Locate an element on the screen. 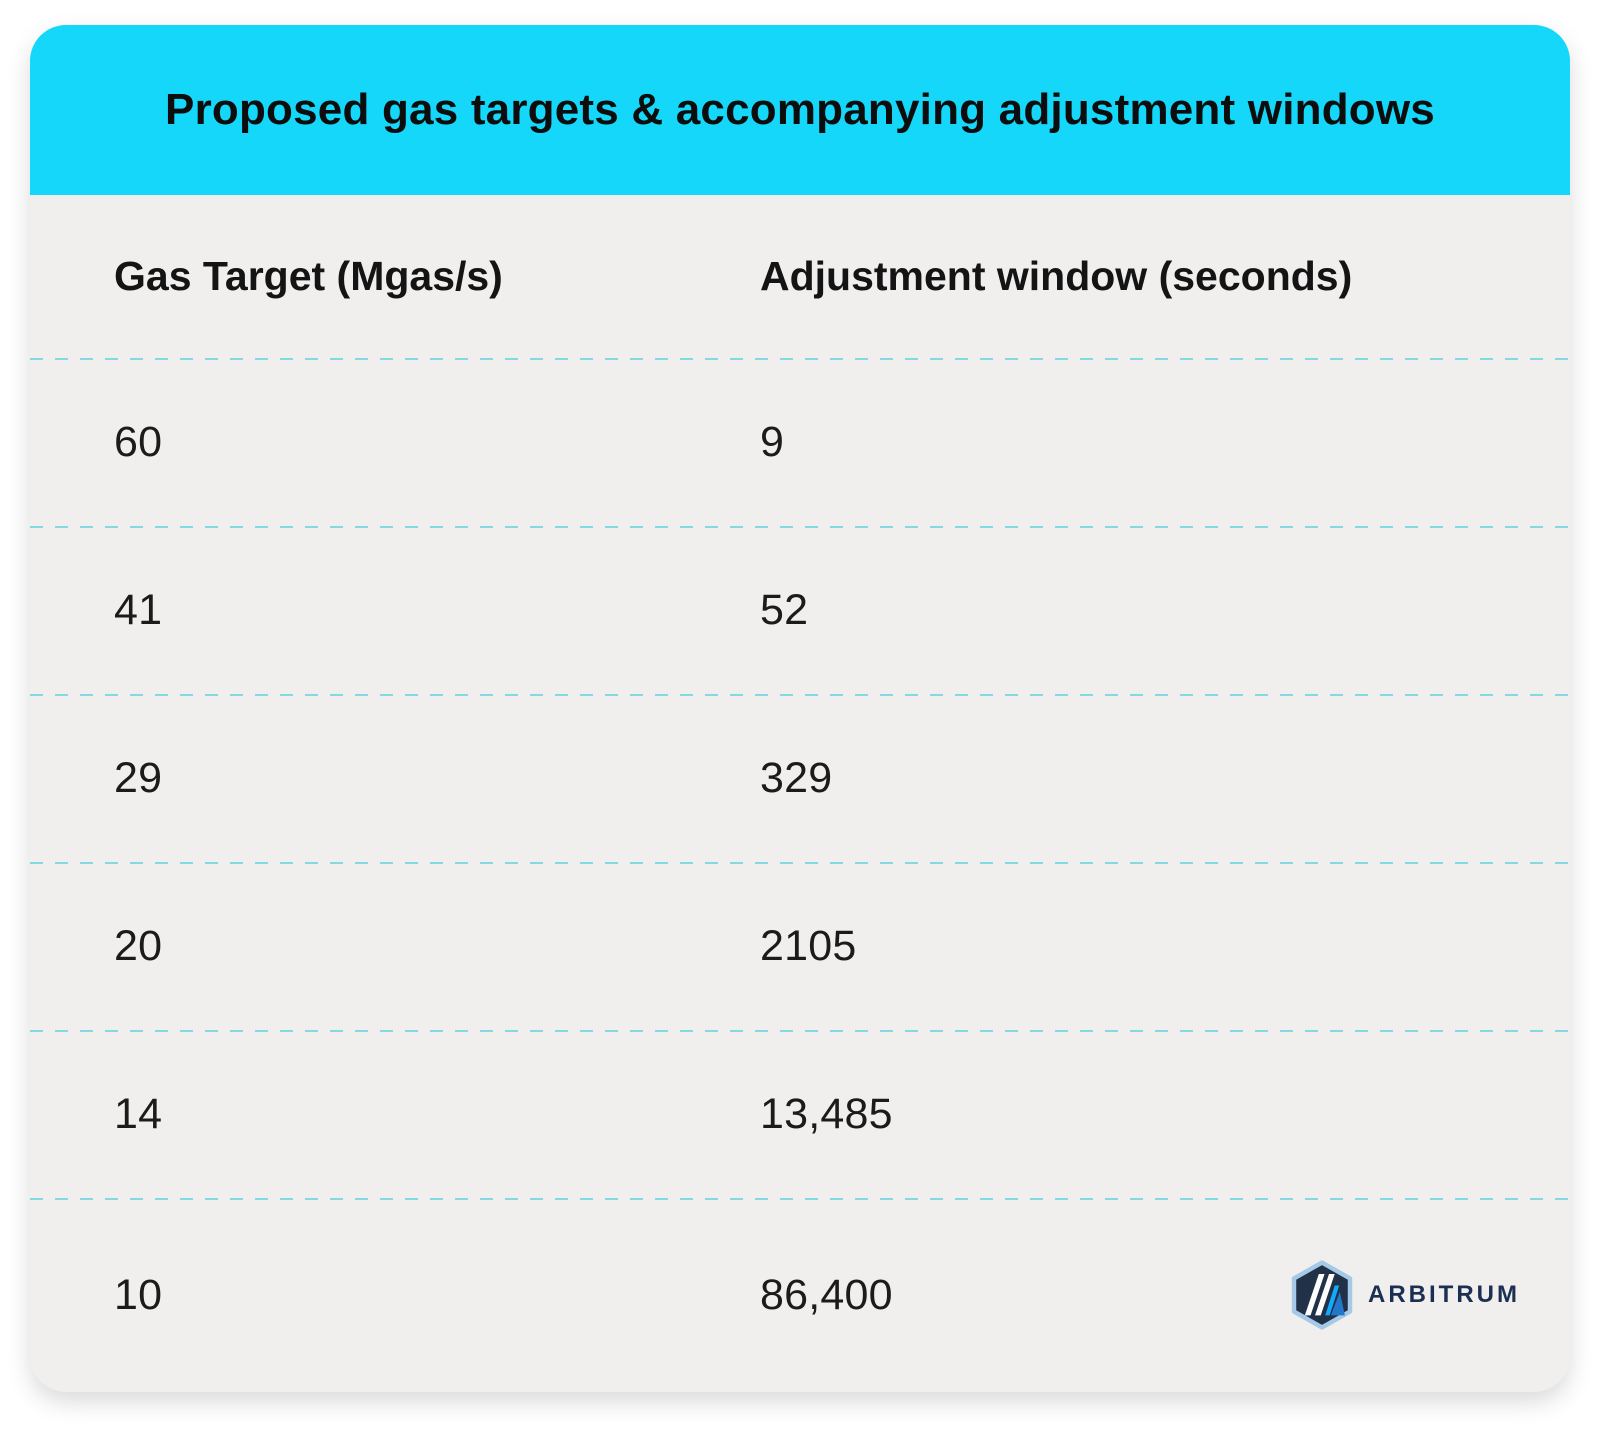  arbitrum-logo: ARBITRUM is located at coordinates (1405, 1295).